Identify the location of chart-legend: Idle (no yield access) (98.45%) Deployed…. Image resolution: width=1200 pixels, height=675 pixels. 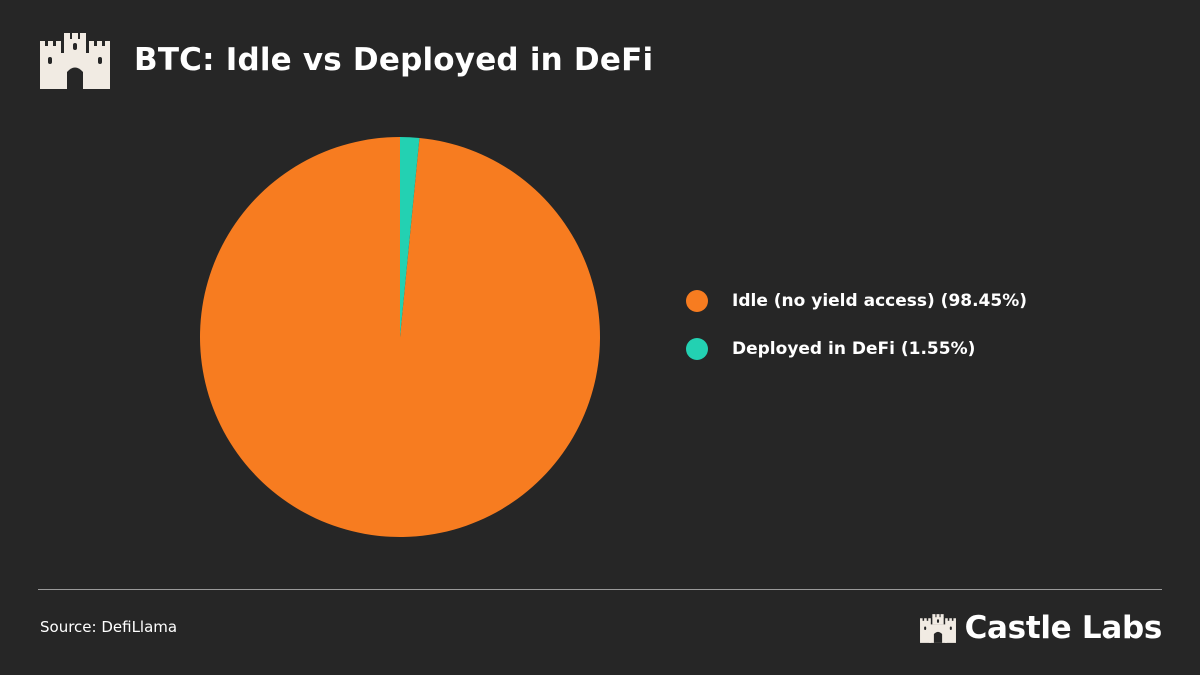
(856, 334).